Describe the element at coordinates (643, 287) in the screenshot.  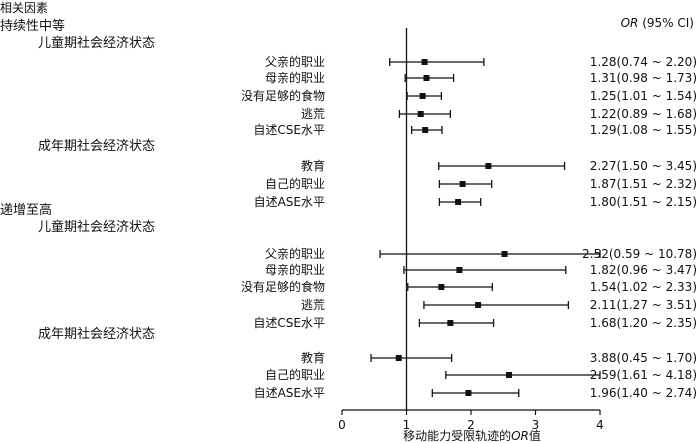
I see `or-value: 1.54(1.02 ~ 2.33)` at that location.